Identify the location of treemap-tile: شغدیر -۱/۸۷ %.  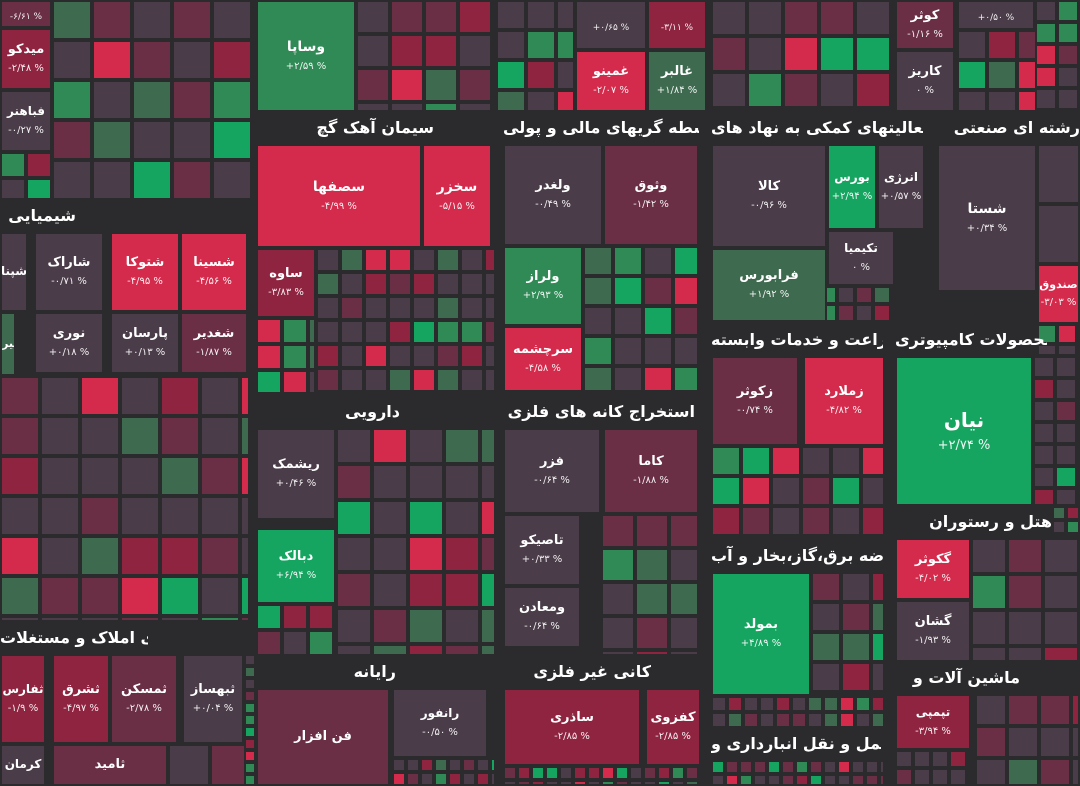
(214, 343).